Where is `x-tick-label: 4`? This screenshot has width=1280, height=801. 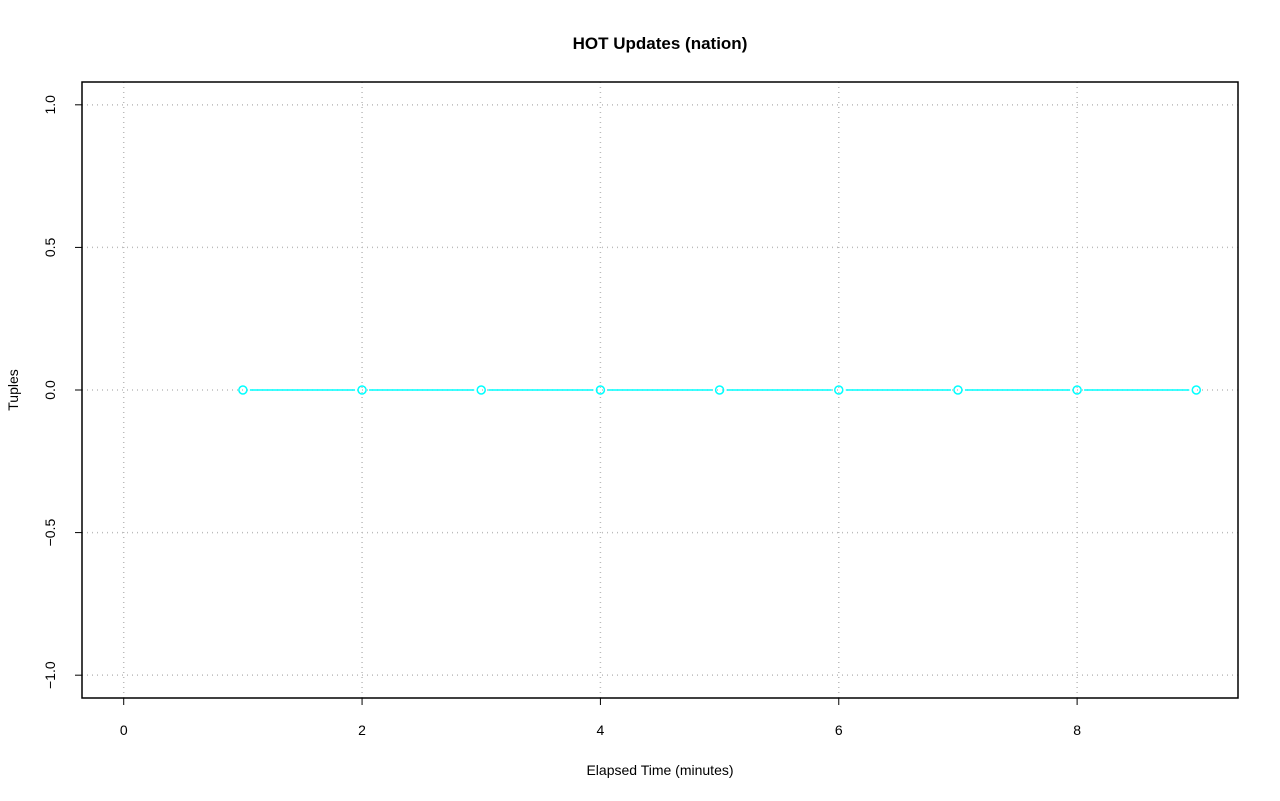
x-tick-label: 4 is located at coordinates (601, 730).